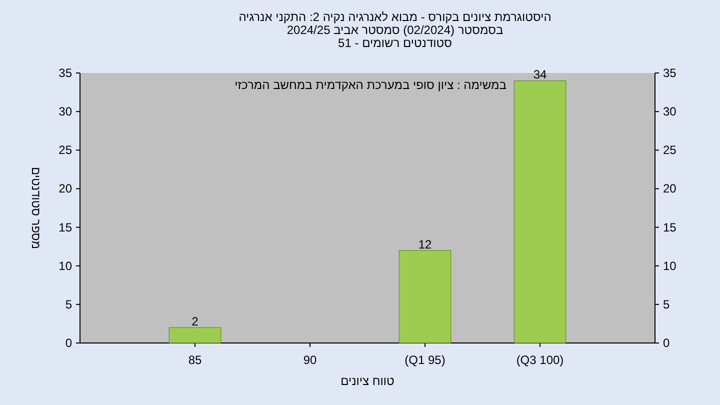  Describe the element at coordinates (65, 265) in the screenshot. I see `y-tick-label: 10` at that location.